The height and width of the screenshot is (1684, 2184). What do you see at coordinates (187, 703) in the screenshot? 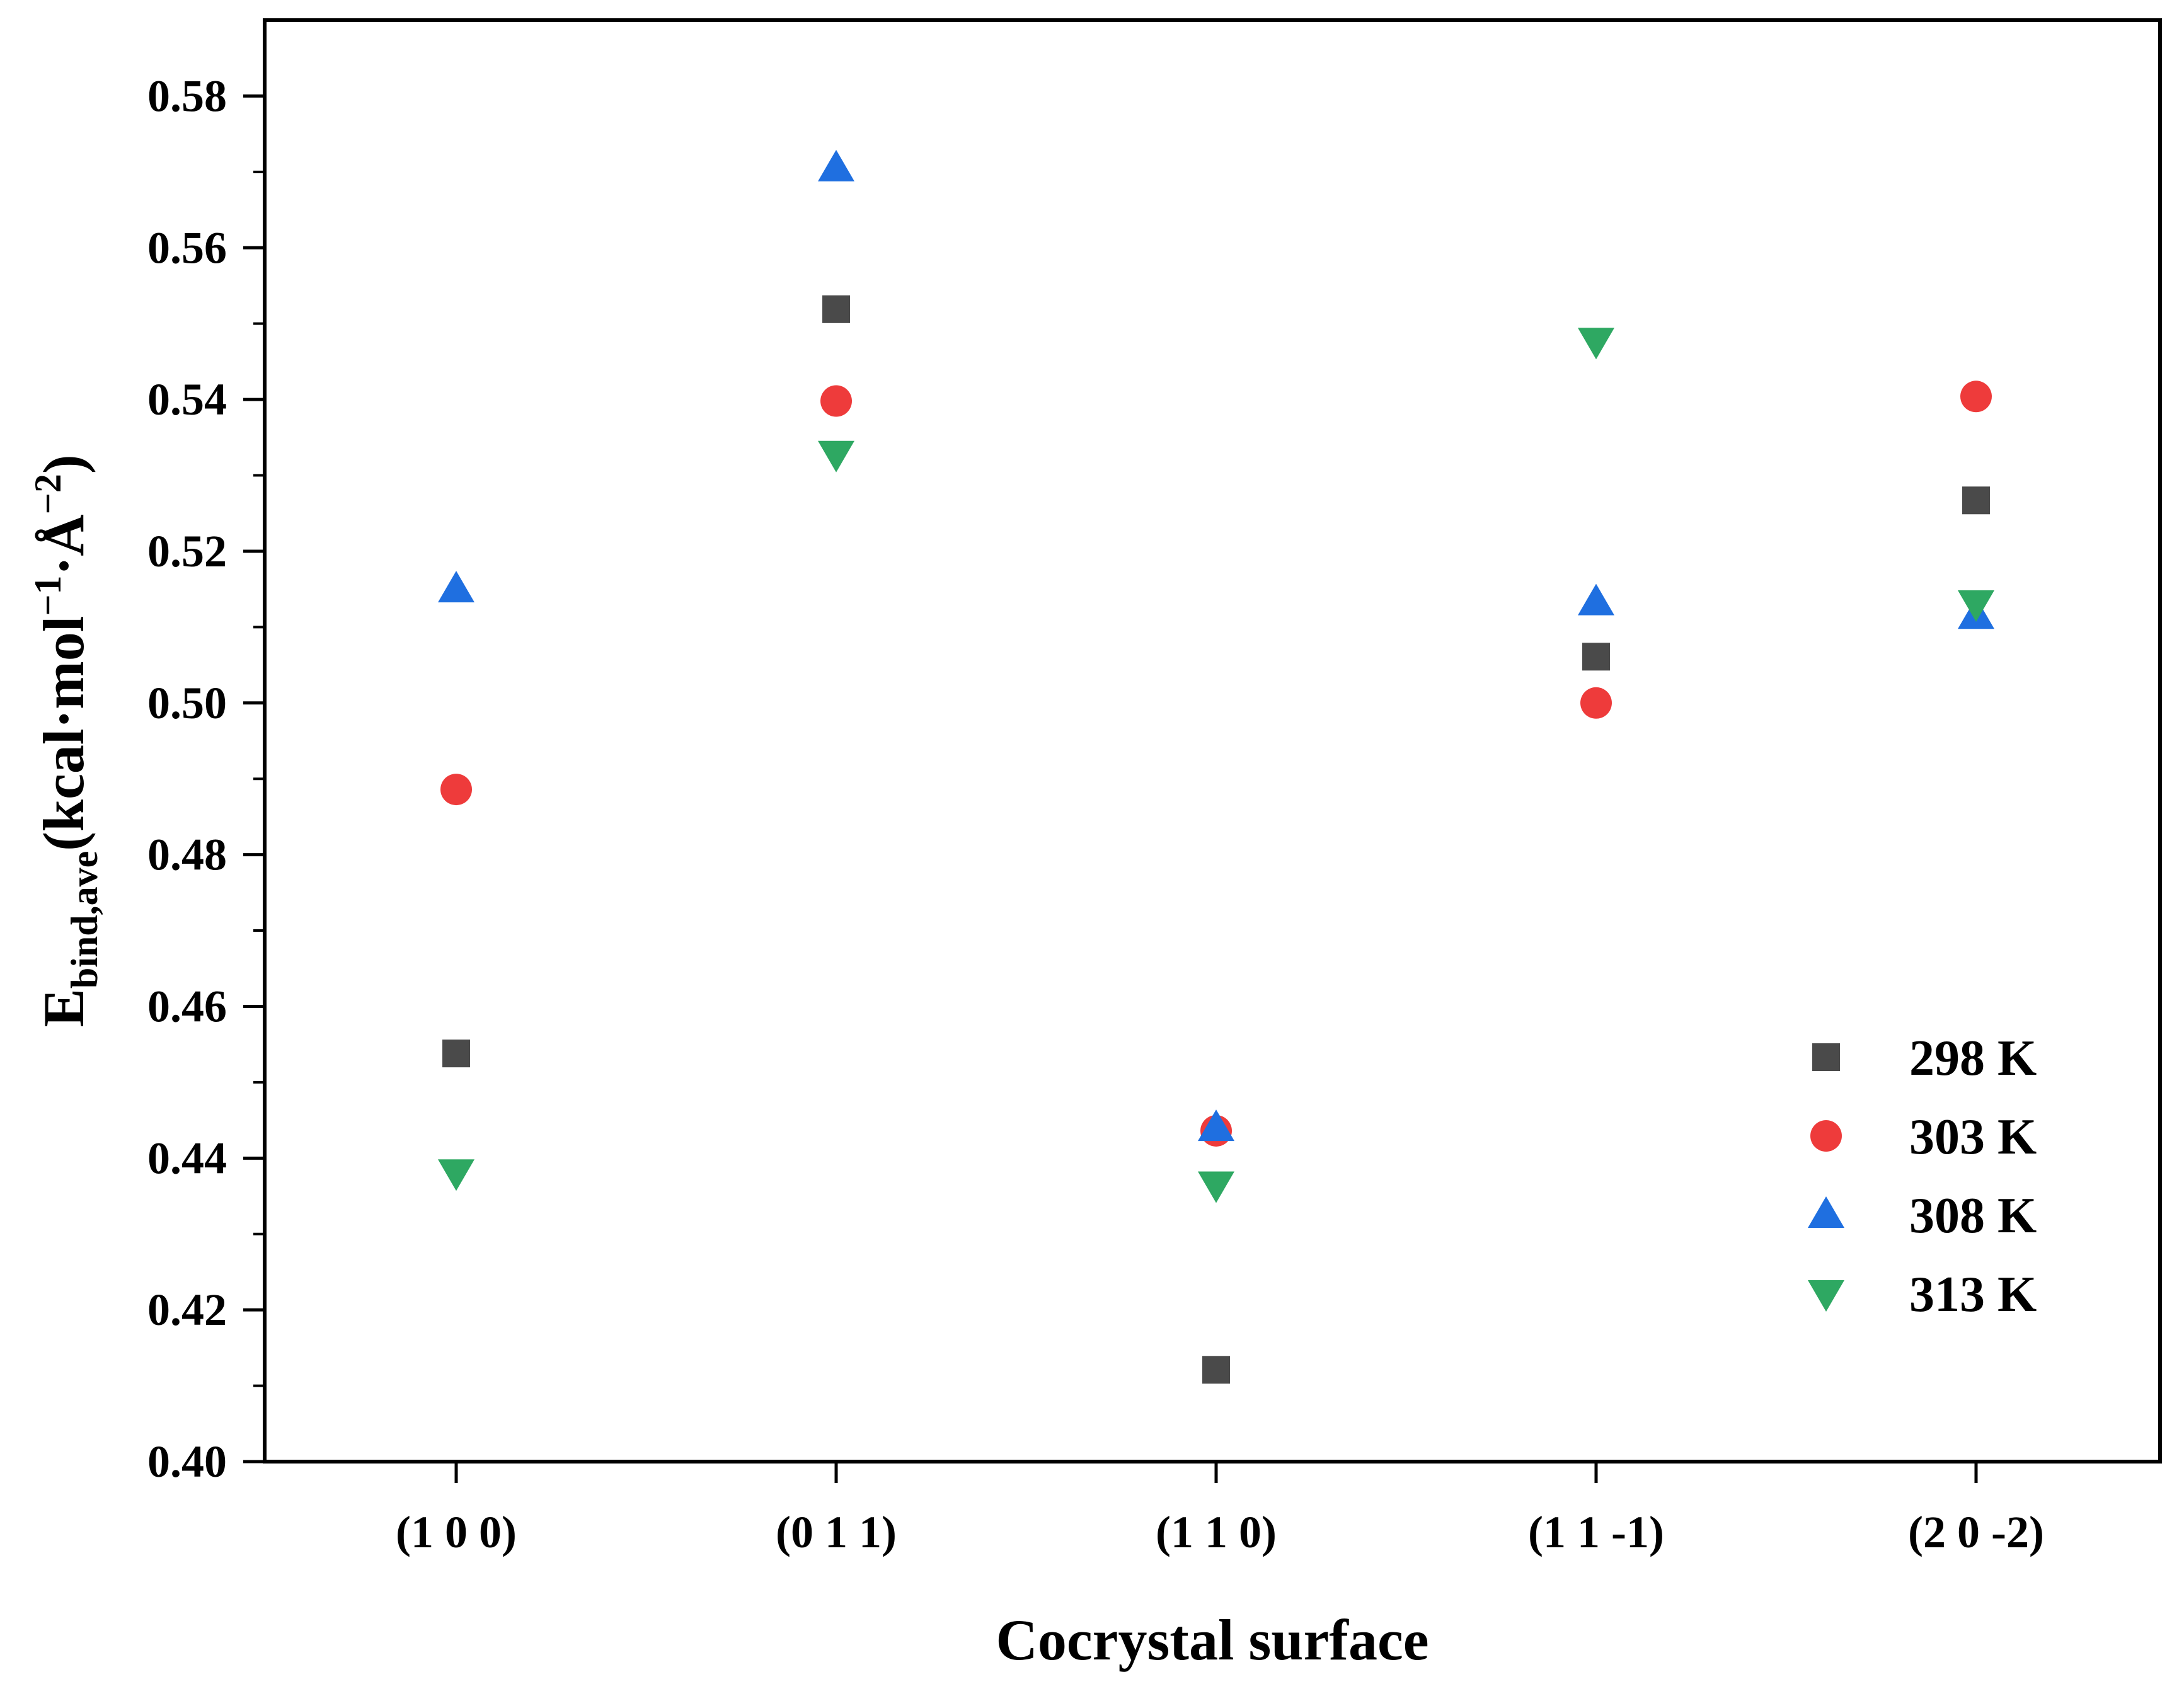
I see `y-tick-label: 0.50` at bounding box center [187, 703].